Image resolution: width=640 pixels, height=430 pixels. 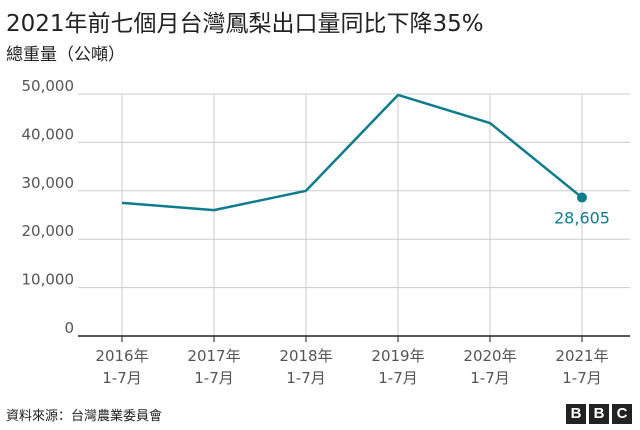 I want to click on bbc-logo-letter-1: B, so click(x=576, y=414).